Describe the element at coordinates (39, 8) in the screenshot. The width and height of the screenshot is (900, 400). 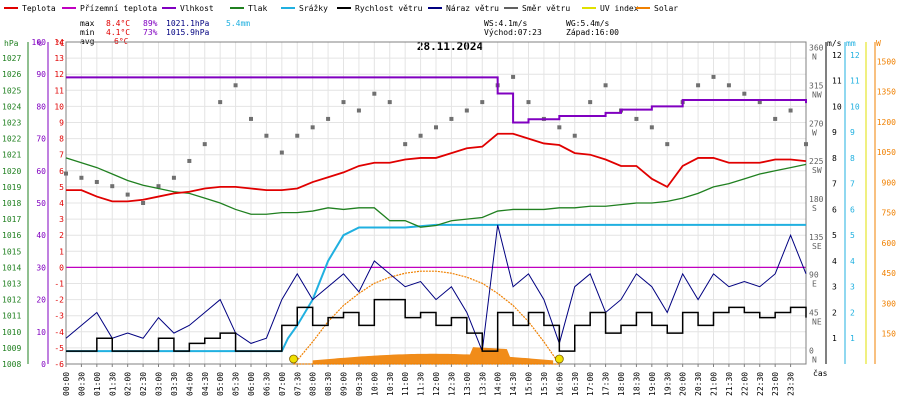
I see `legend-label-1: Teplota` at that location.